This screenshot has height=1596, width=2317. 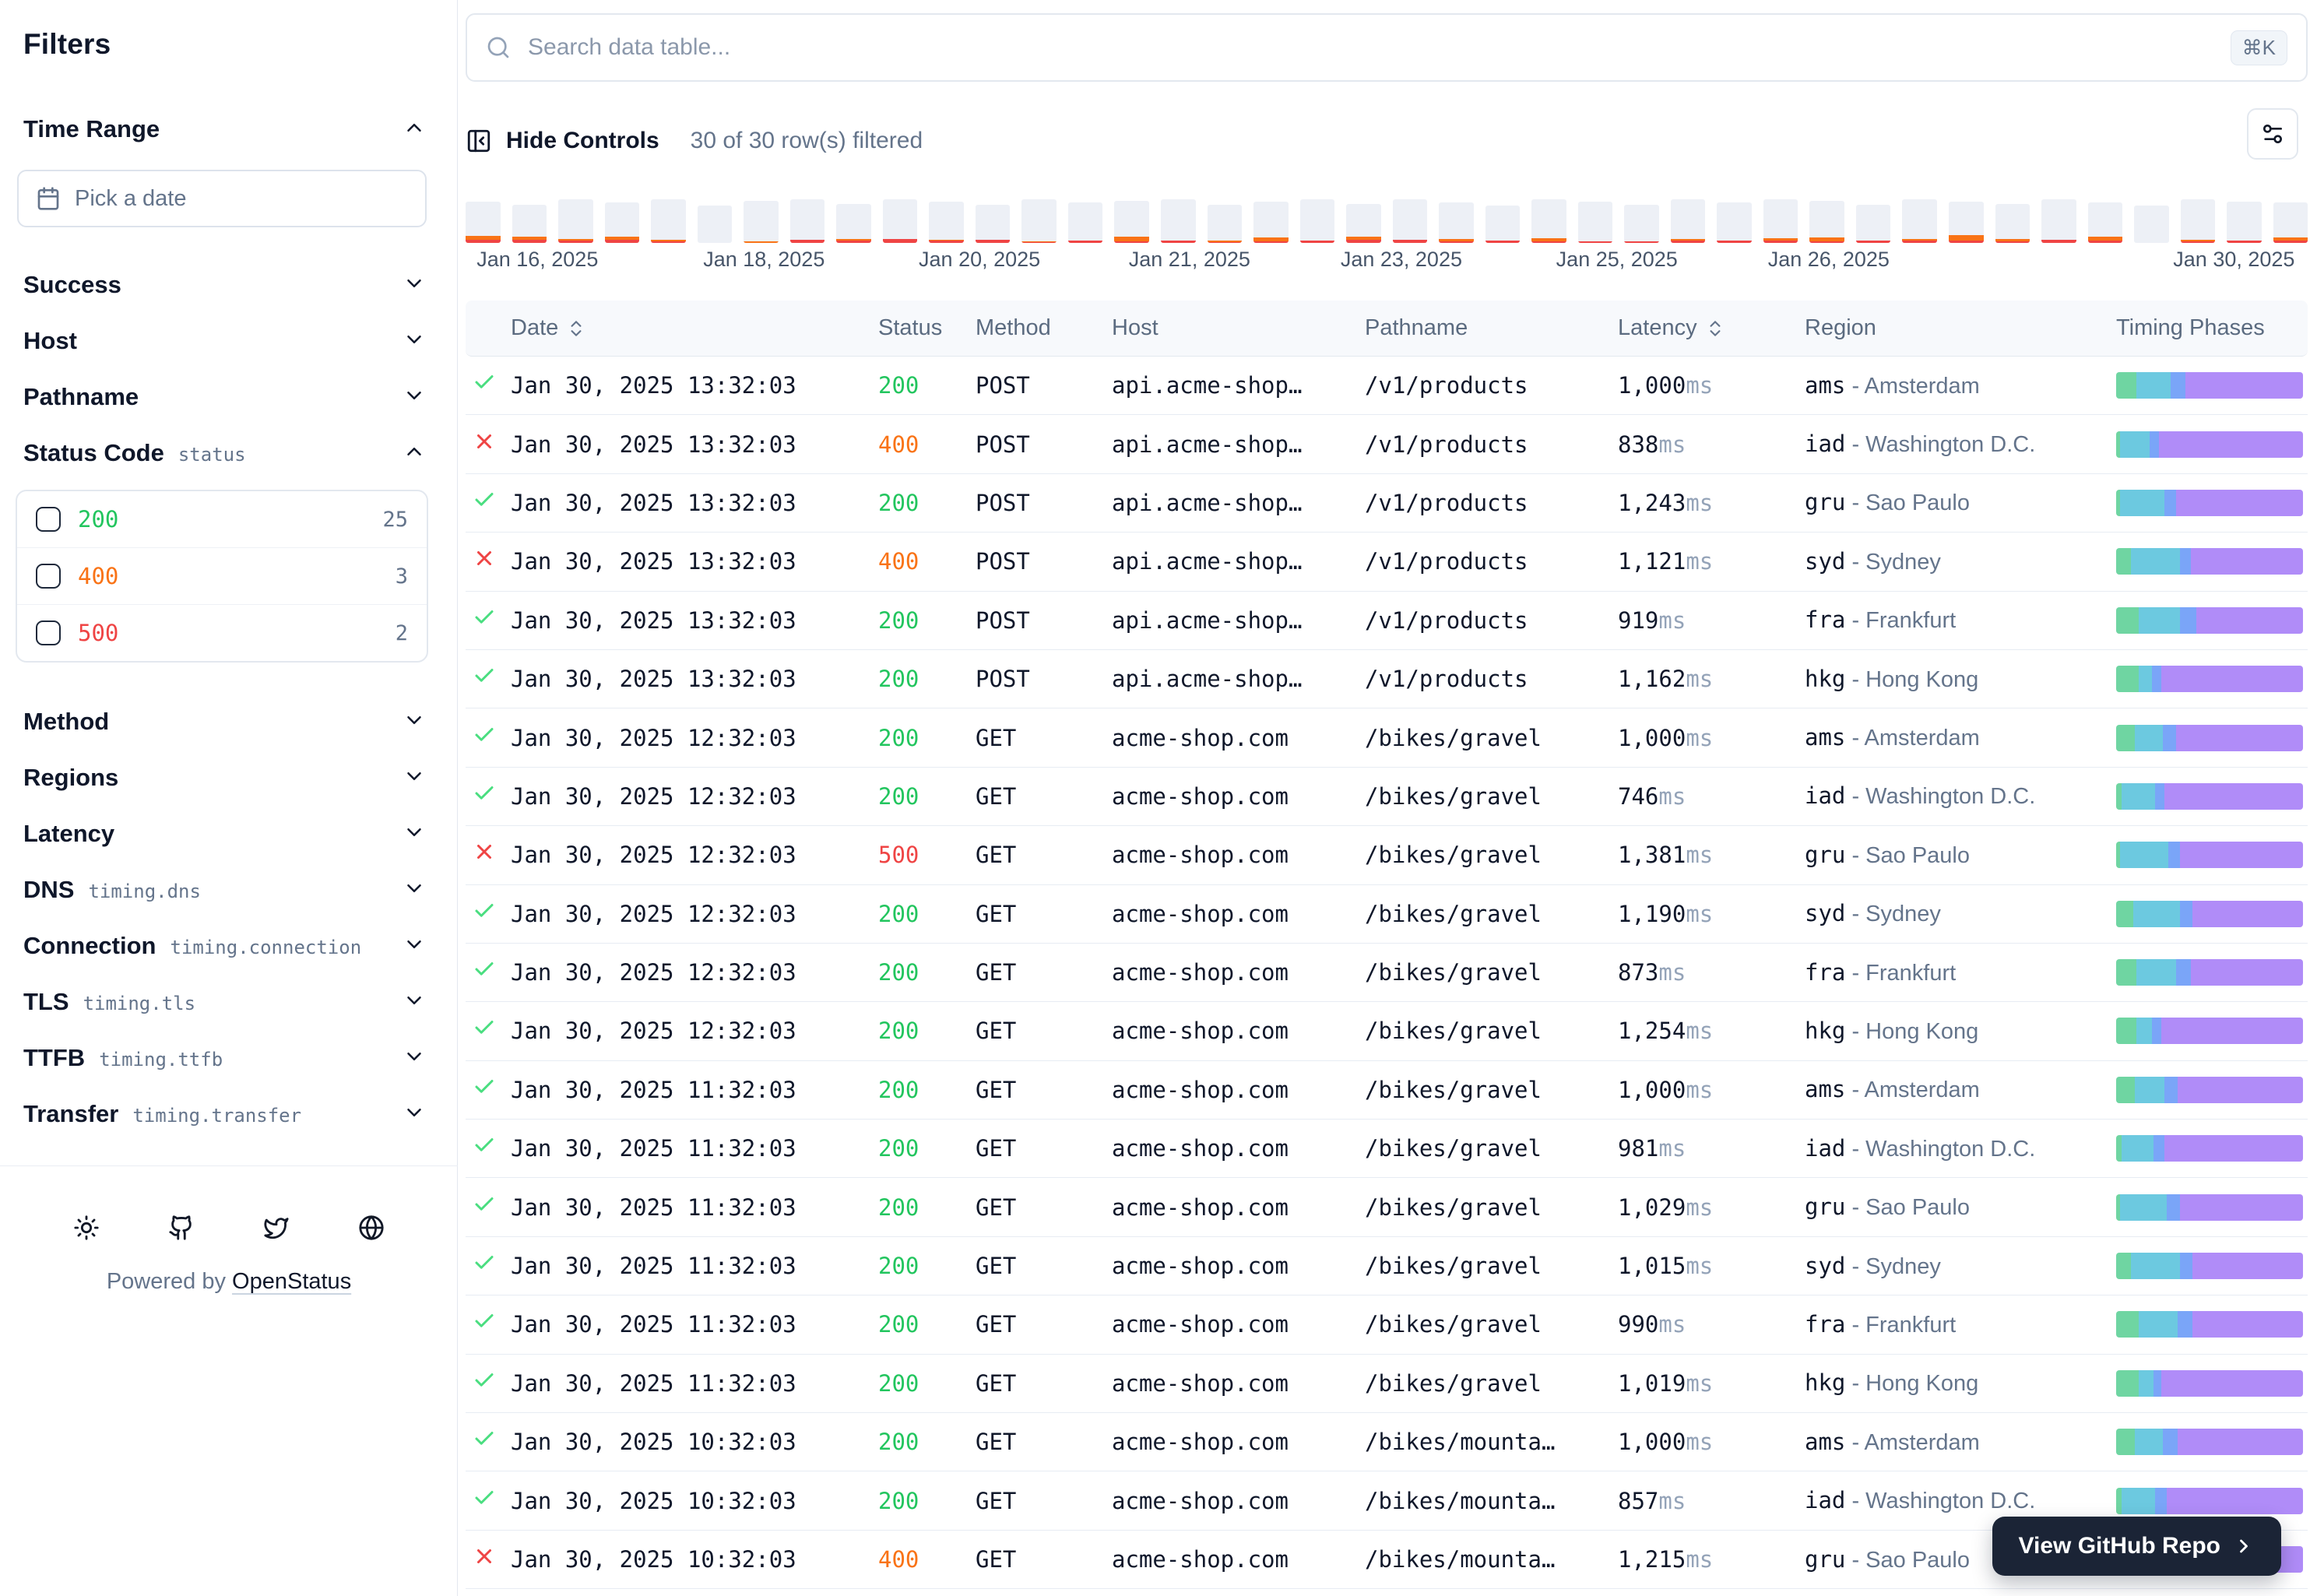 I want to click on openstatus-link: OpenStatus, so click(x=292, y=1281).